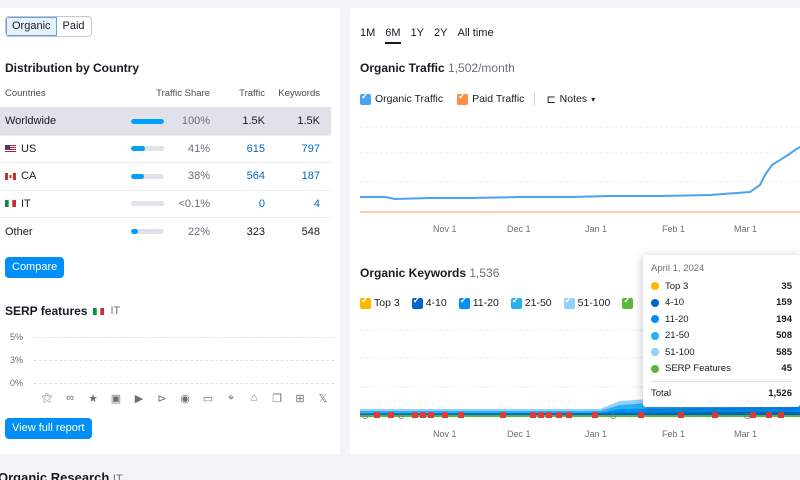  Describe the element at coordinates (116, 399) in the screenshot. I see `image-icon: ▣` at that location.